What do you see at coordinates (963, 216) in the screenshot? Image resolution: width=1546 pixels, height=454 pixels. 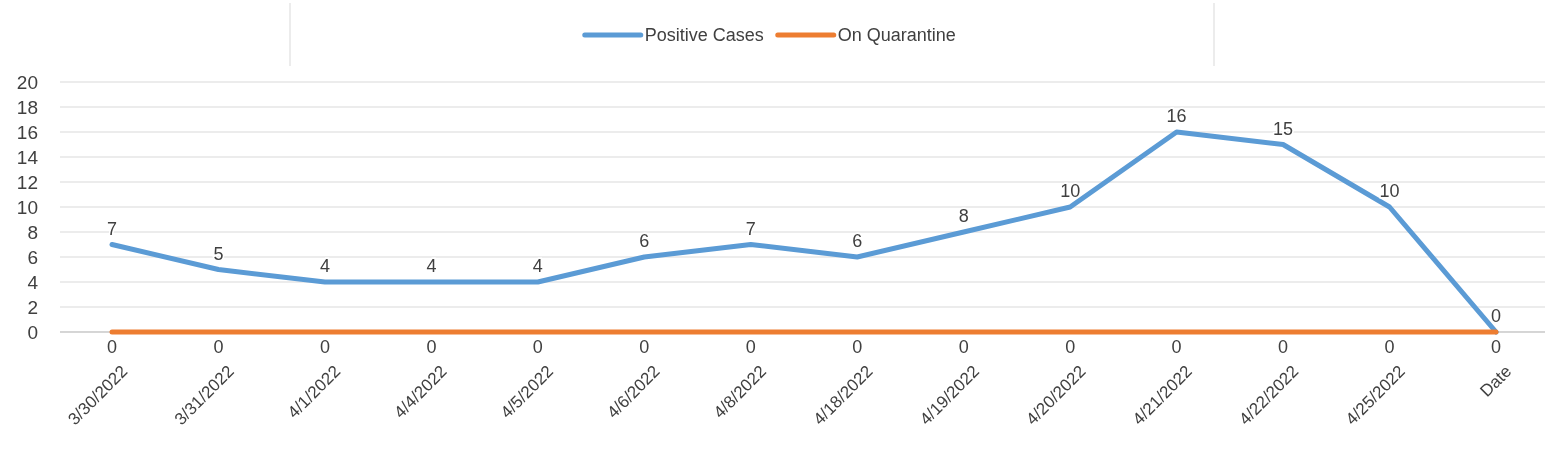 I see `data-label: 8` at bounding box center [963, 216].